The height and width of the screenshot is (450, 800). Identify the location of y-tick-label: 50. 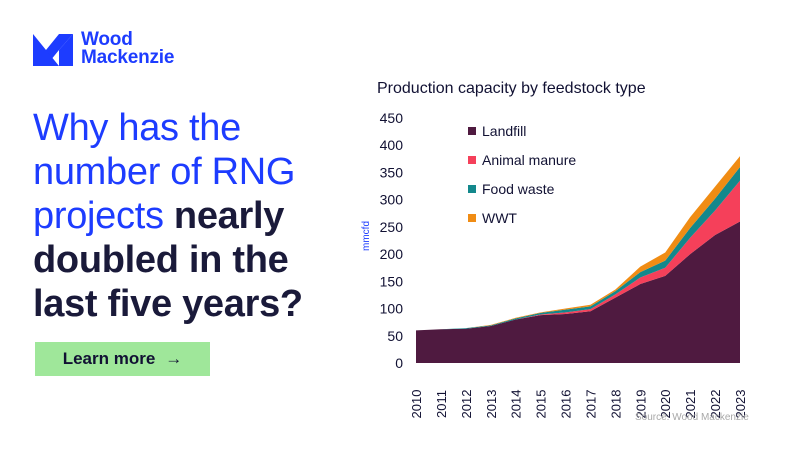
(395, 336).